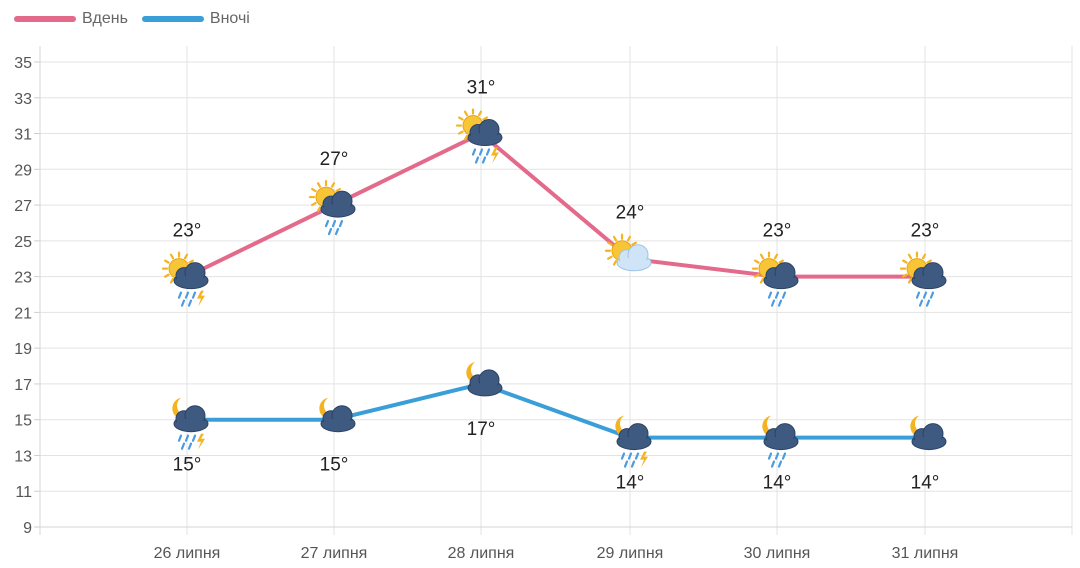 This screenshot has height=568, width=1080. Describe the element at coordinates (481, 553) in the screenshot. I see `x-tick-label: 28 липня` at that location.